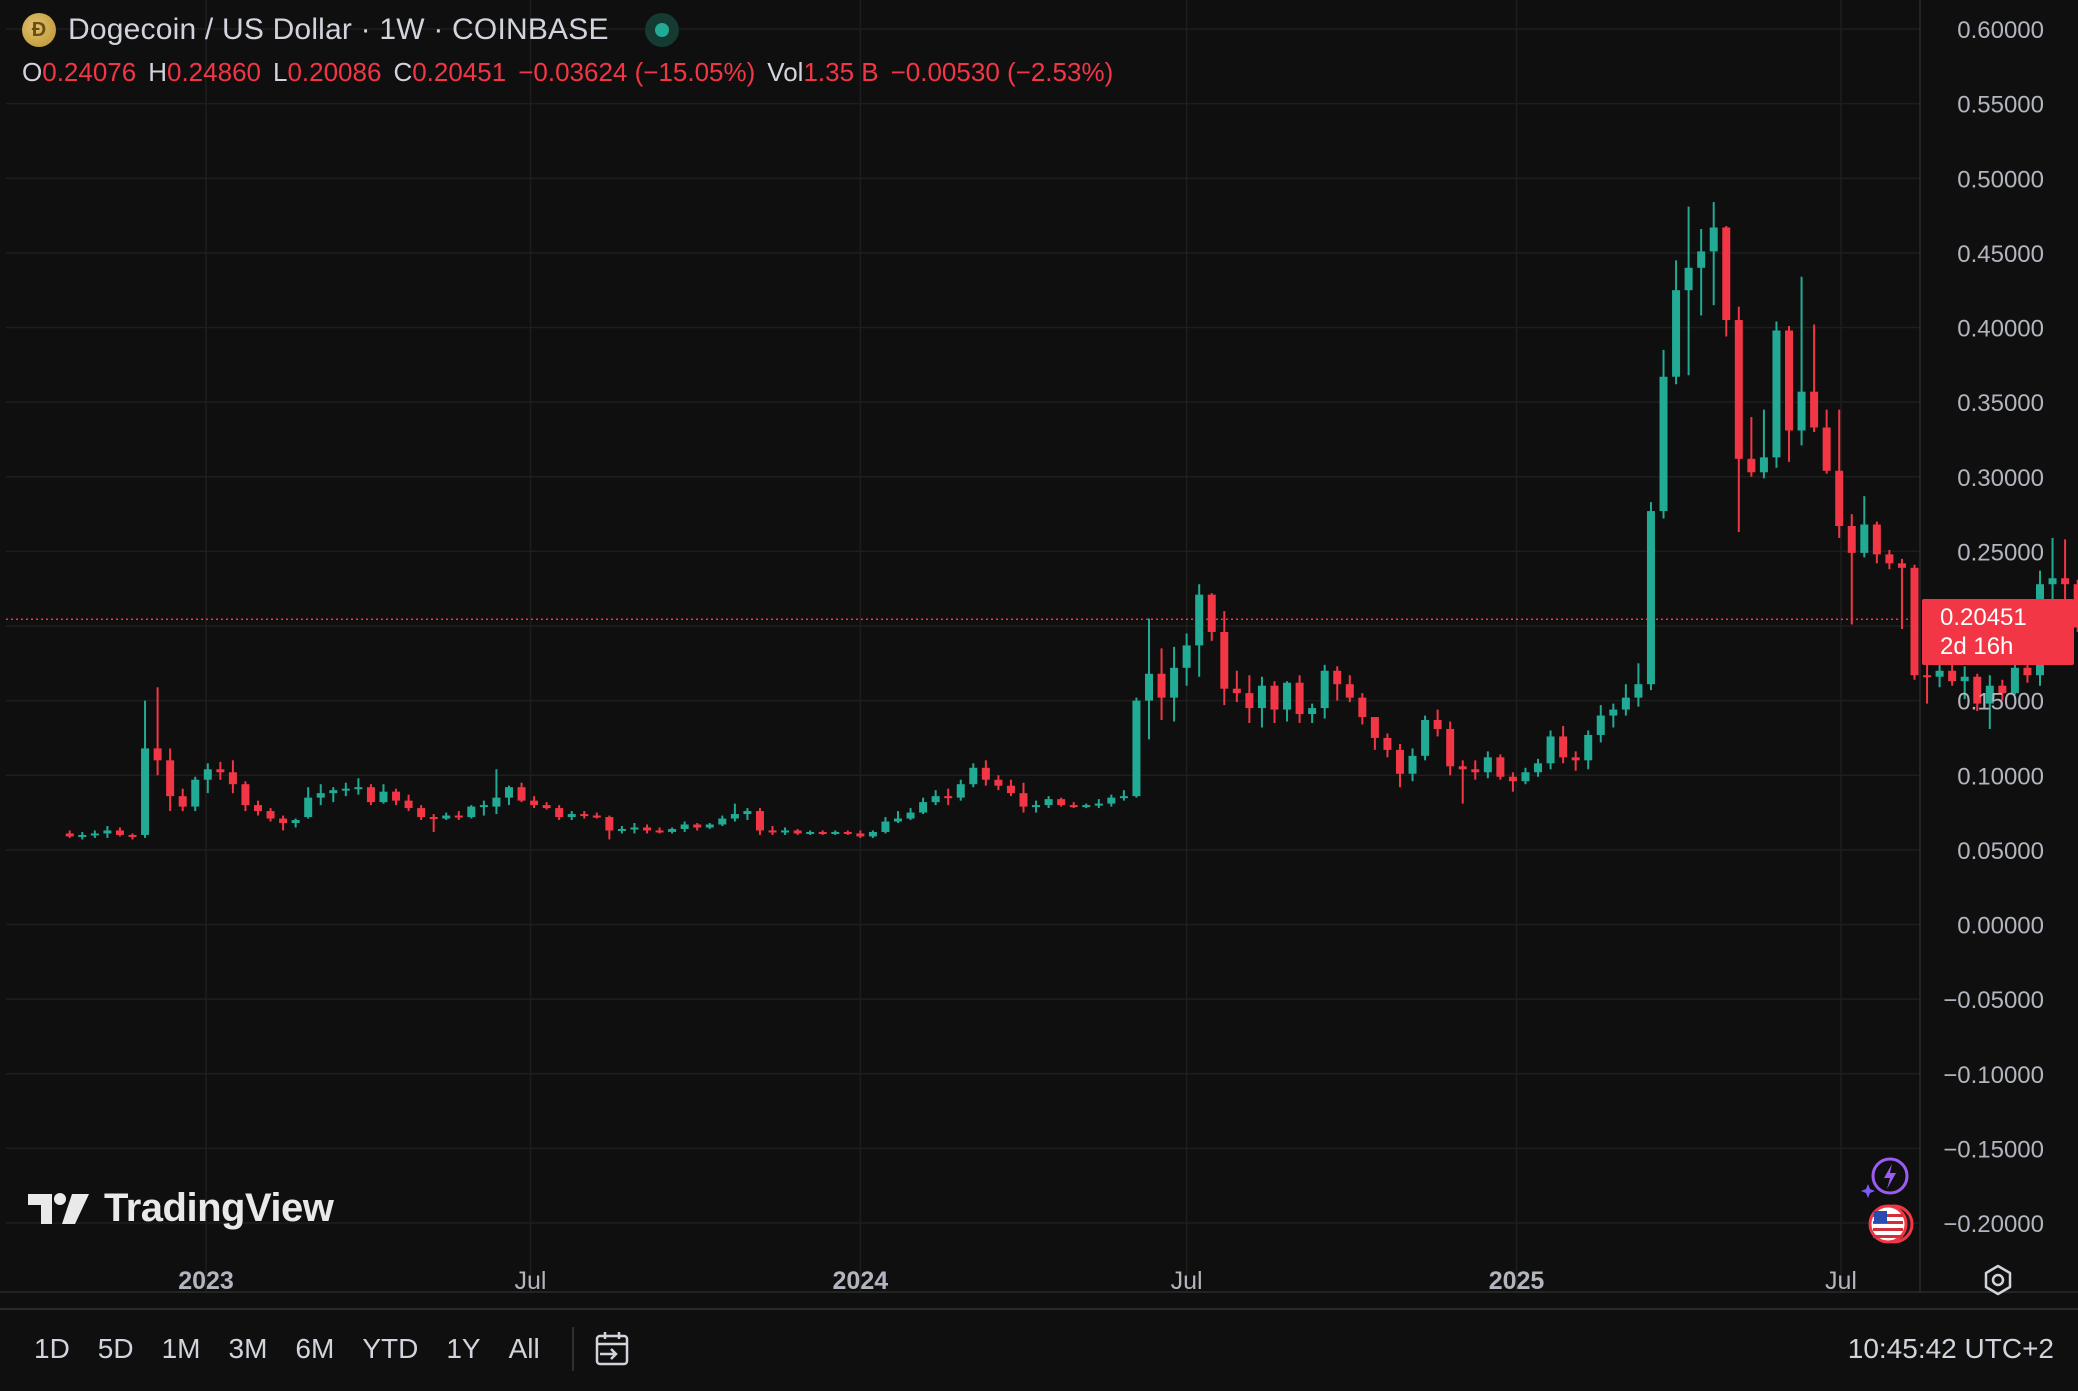 The image size is (2078, 1391). I want to click on range-ytd-button: YTD, so click(390, 1348).